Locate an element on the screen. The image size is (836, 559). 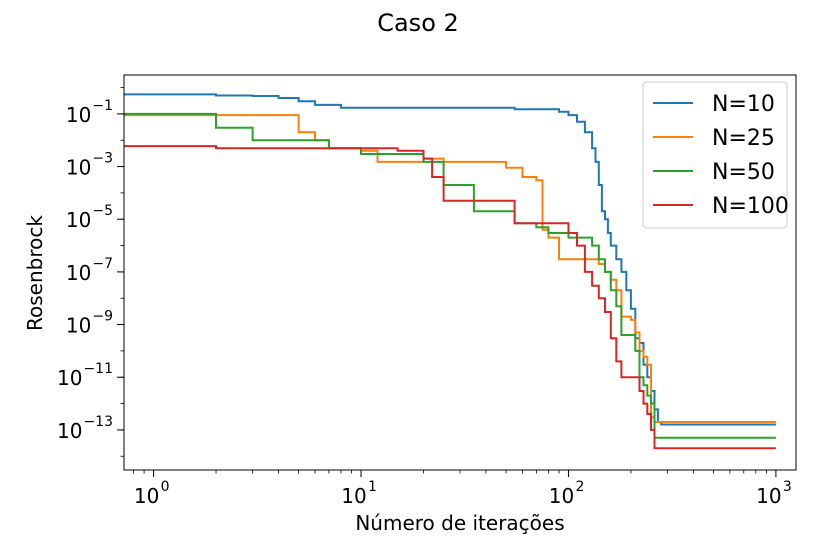
y-tick-label-exponent: −11 is located at coordinates (98, 369).